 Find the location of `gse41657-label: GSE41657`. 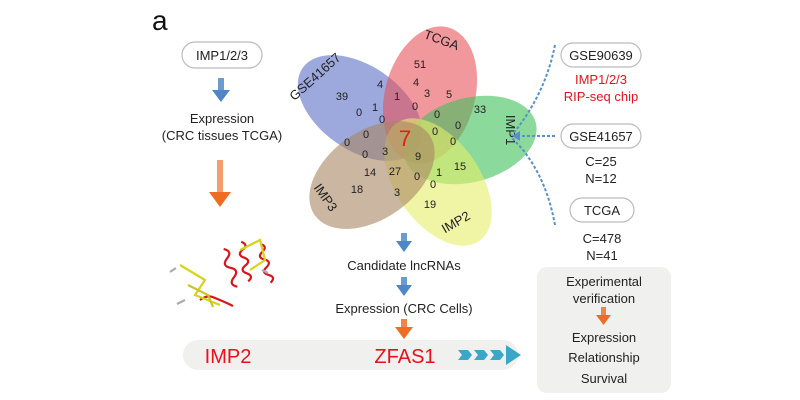

gse41657-label: GSE41657 is located at coordinates (601, 136).